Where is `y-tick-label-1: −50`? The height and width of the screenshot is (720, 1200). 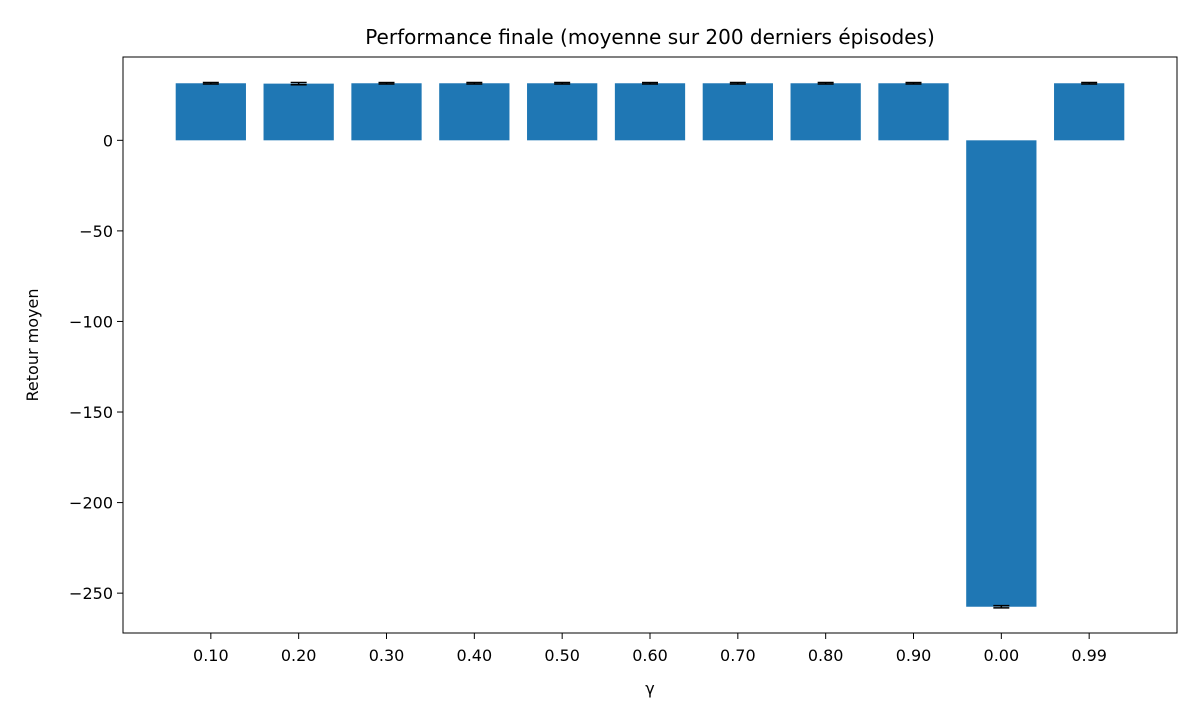 y-tick-label-1: −50 is located at coordinates (96, 231).